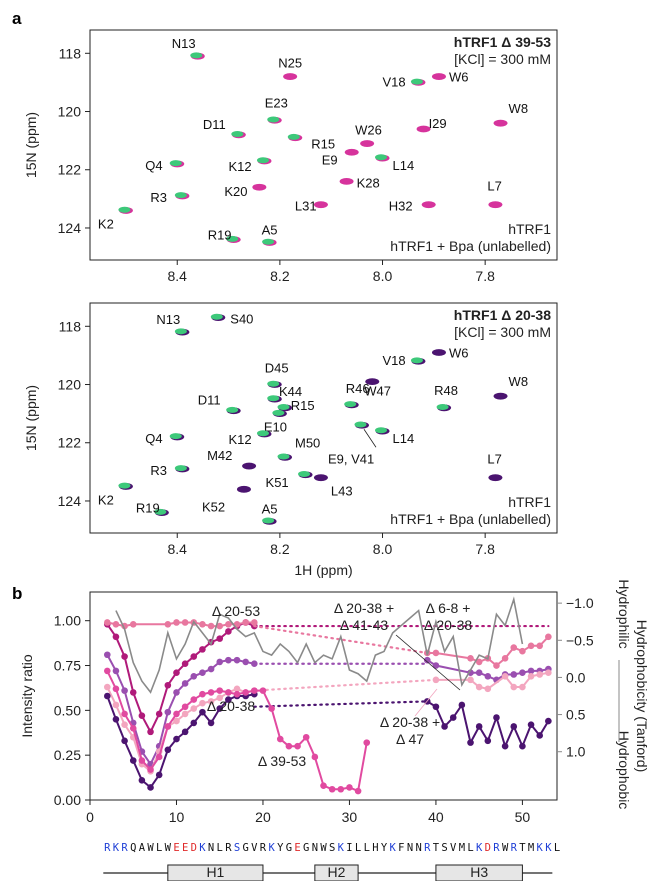 Image resolution: width=650 pixels, height=881 pixels. I want to click on series-line, so click(319, 645).